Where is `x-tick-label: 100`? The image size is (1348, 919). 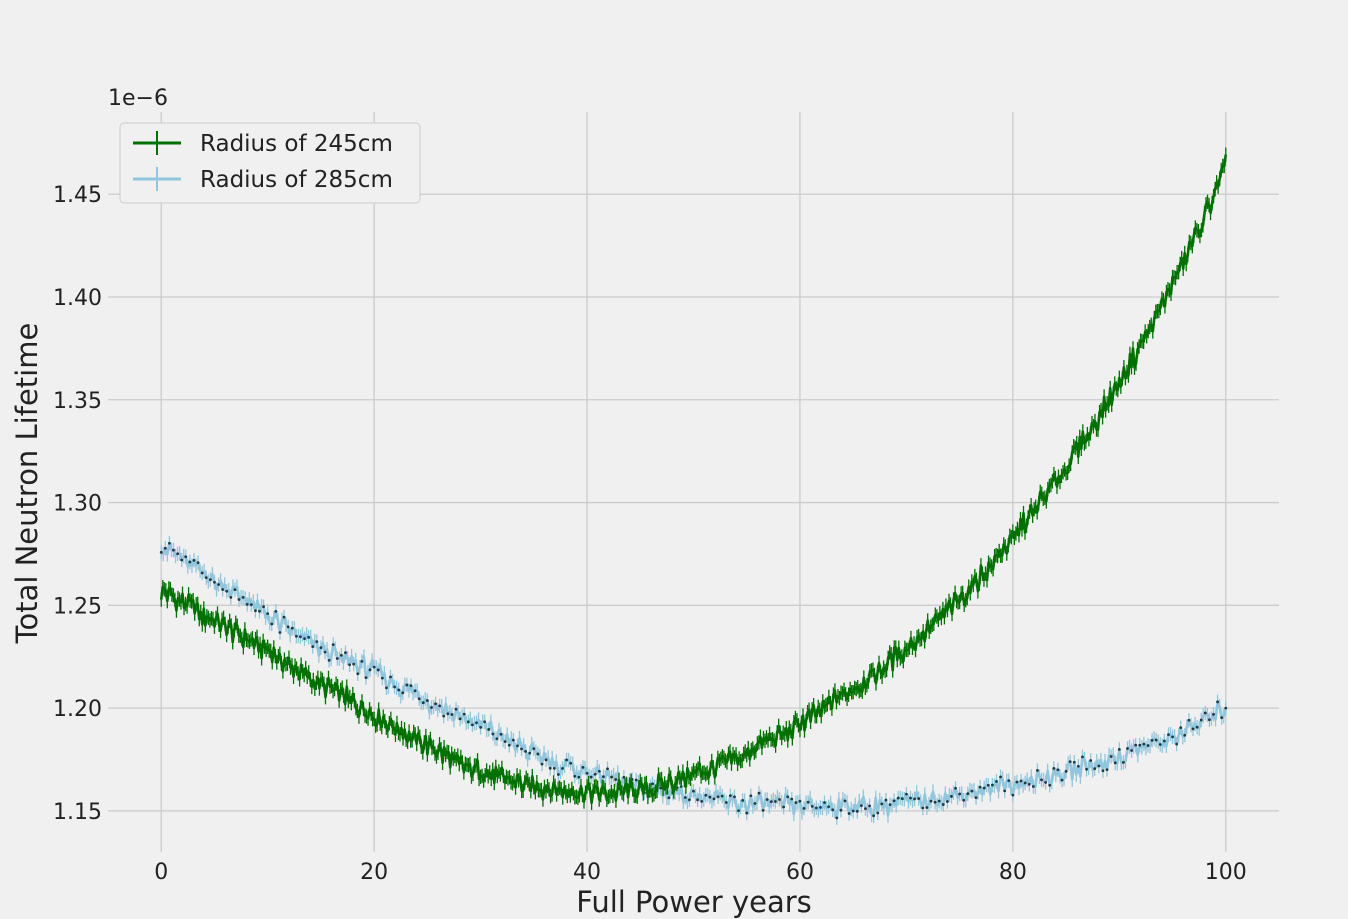 x-tick-label: 100 is located at coordinates (1226, 872).